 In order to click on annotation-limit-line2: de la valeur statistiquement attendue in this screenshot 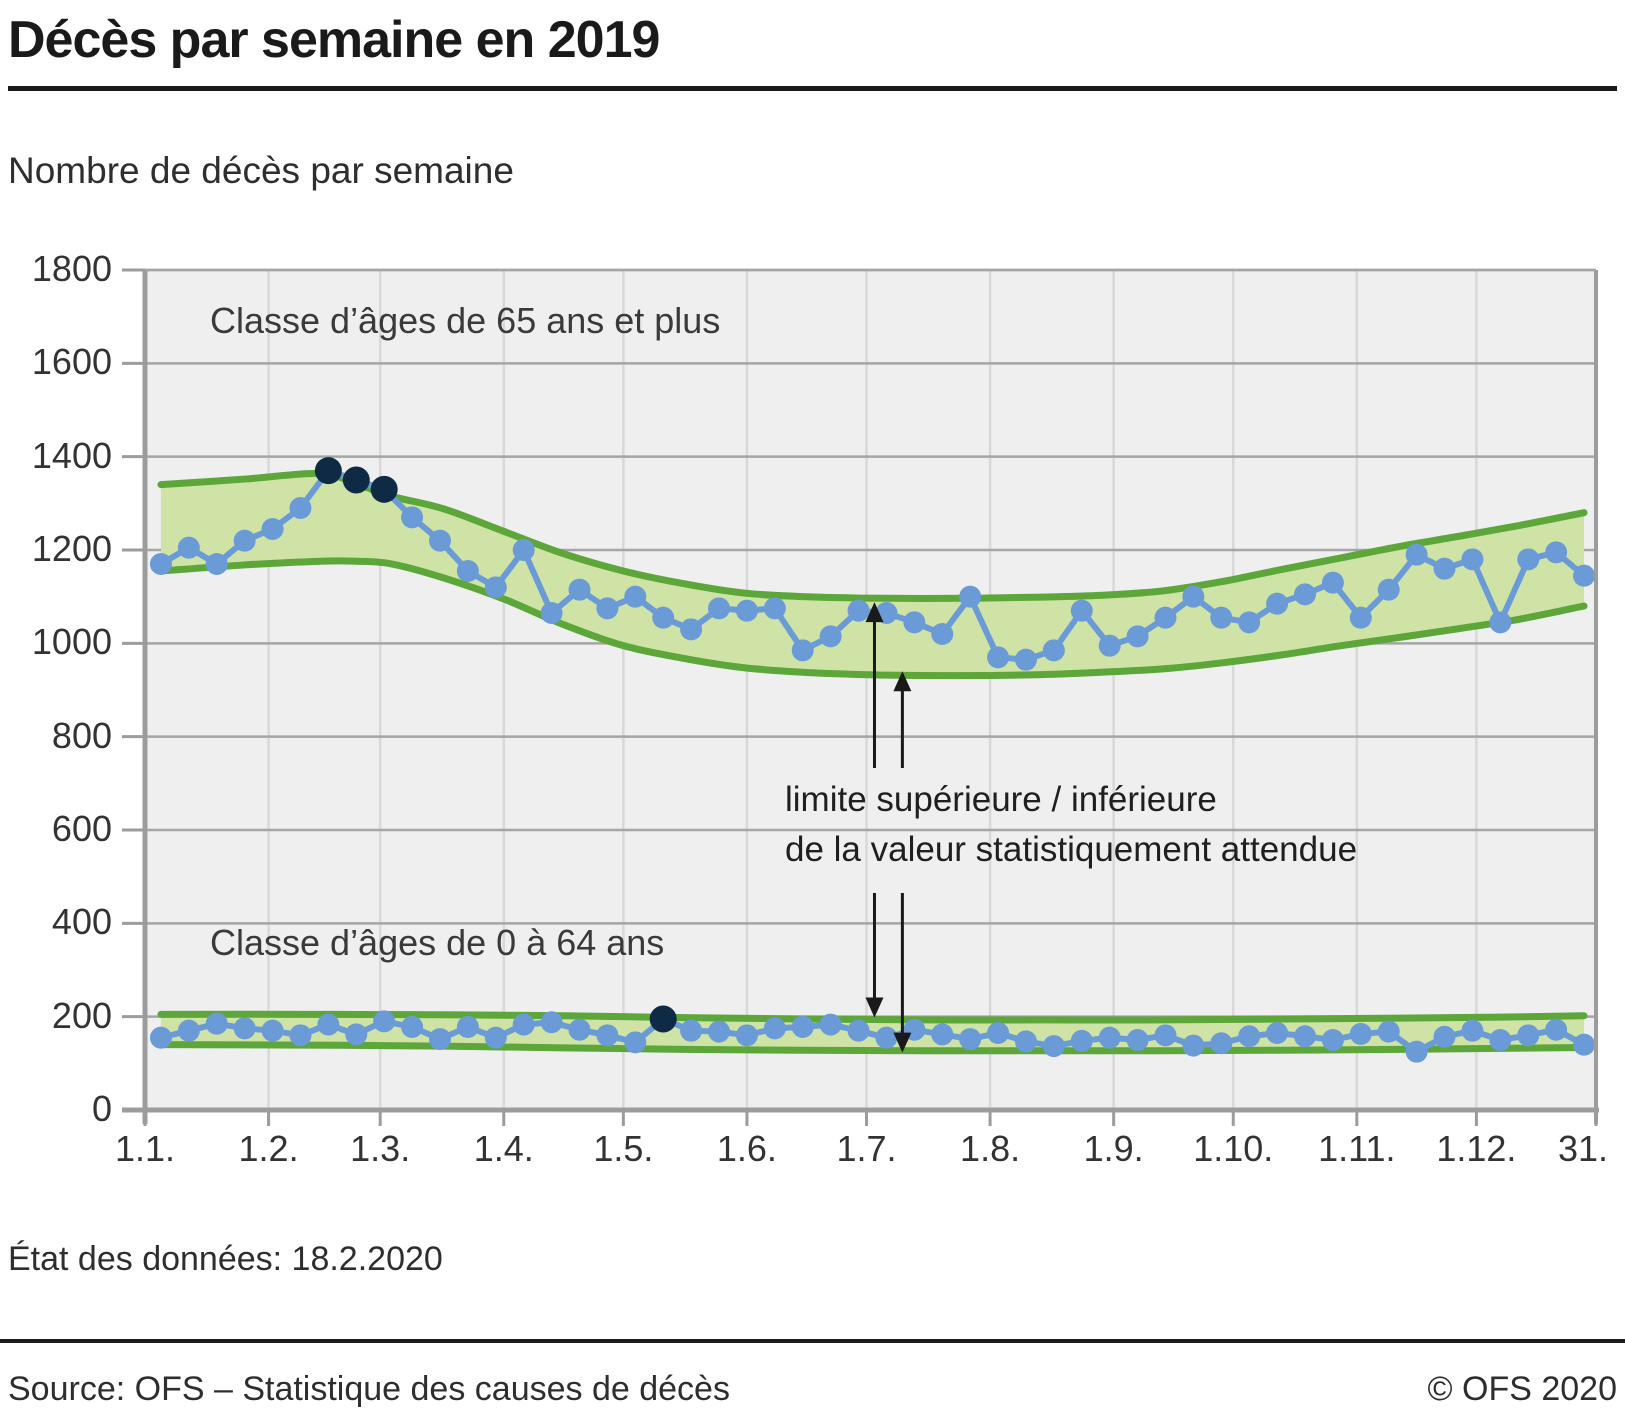, I will do `click(1071, 849)`.